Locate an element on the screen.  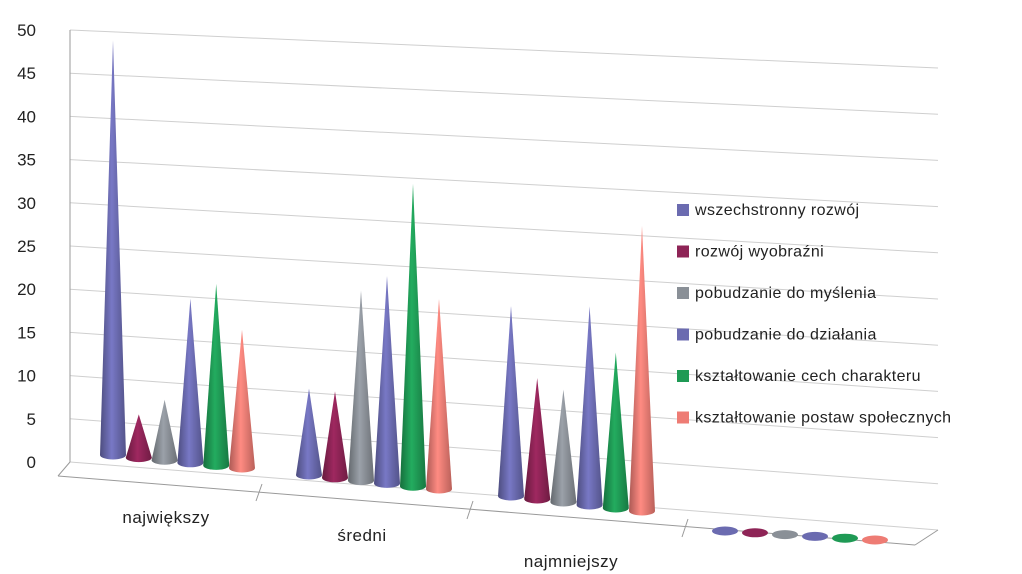
legend-item: wszechstronny rozwój is located at coordinates (768, 210).